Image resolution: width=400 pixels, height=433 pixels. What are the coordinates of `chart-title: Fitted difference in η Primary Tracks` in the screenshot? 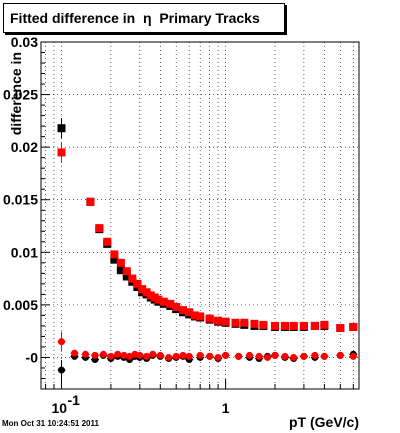 It's located at (135, 18).